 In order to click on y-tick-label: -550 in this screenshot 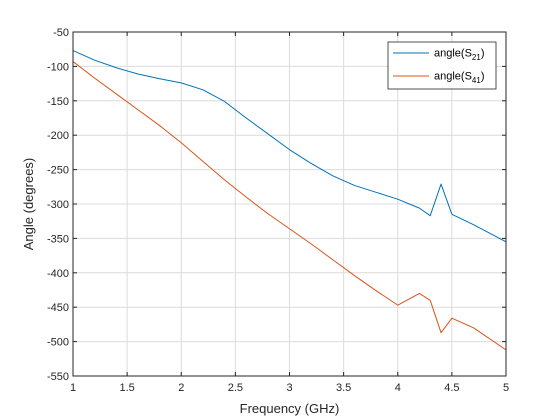, I will do `click(58, 377)`.